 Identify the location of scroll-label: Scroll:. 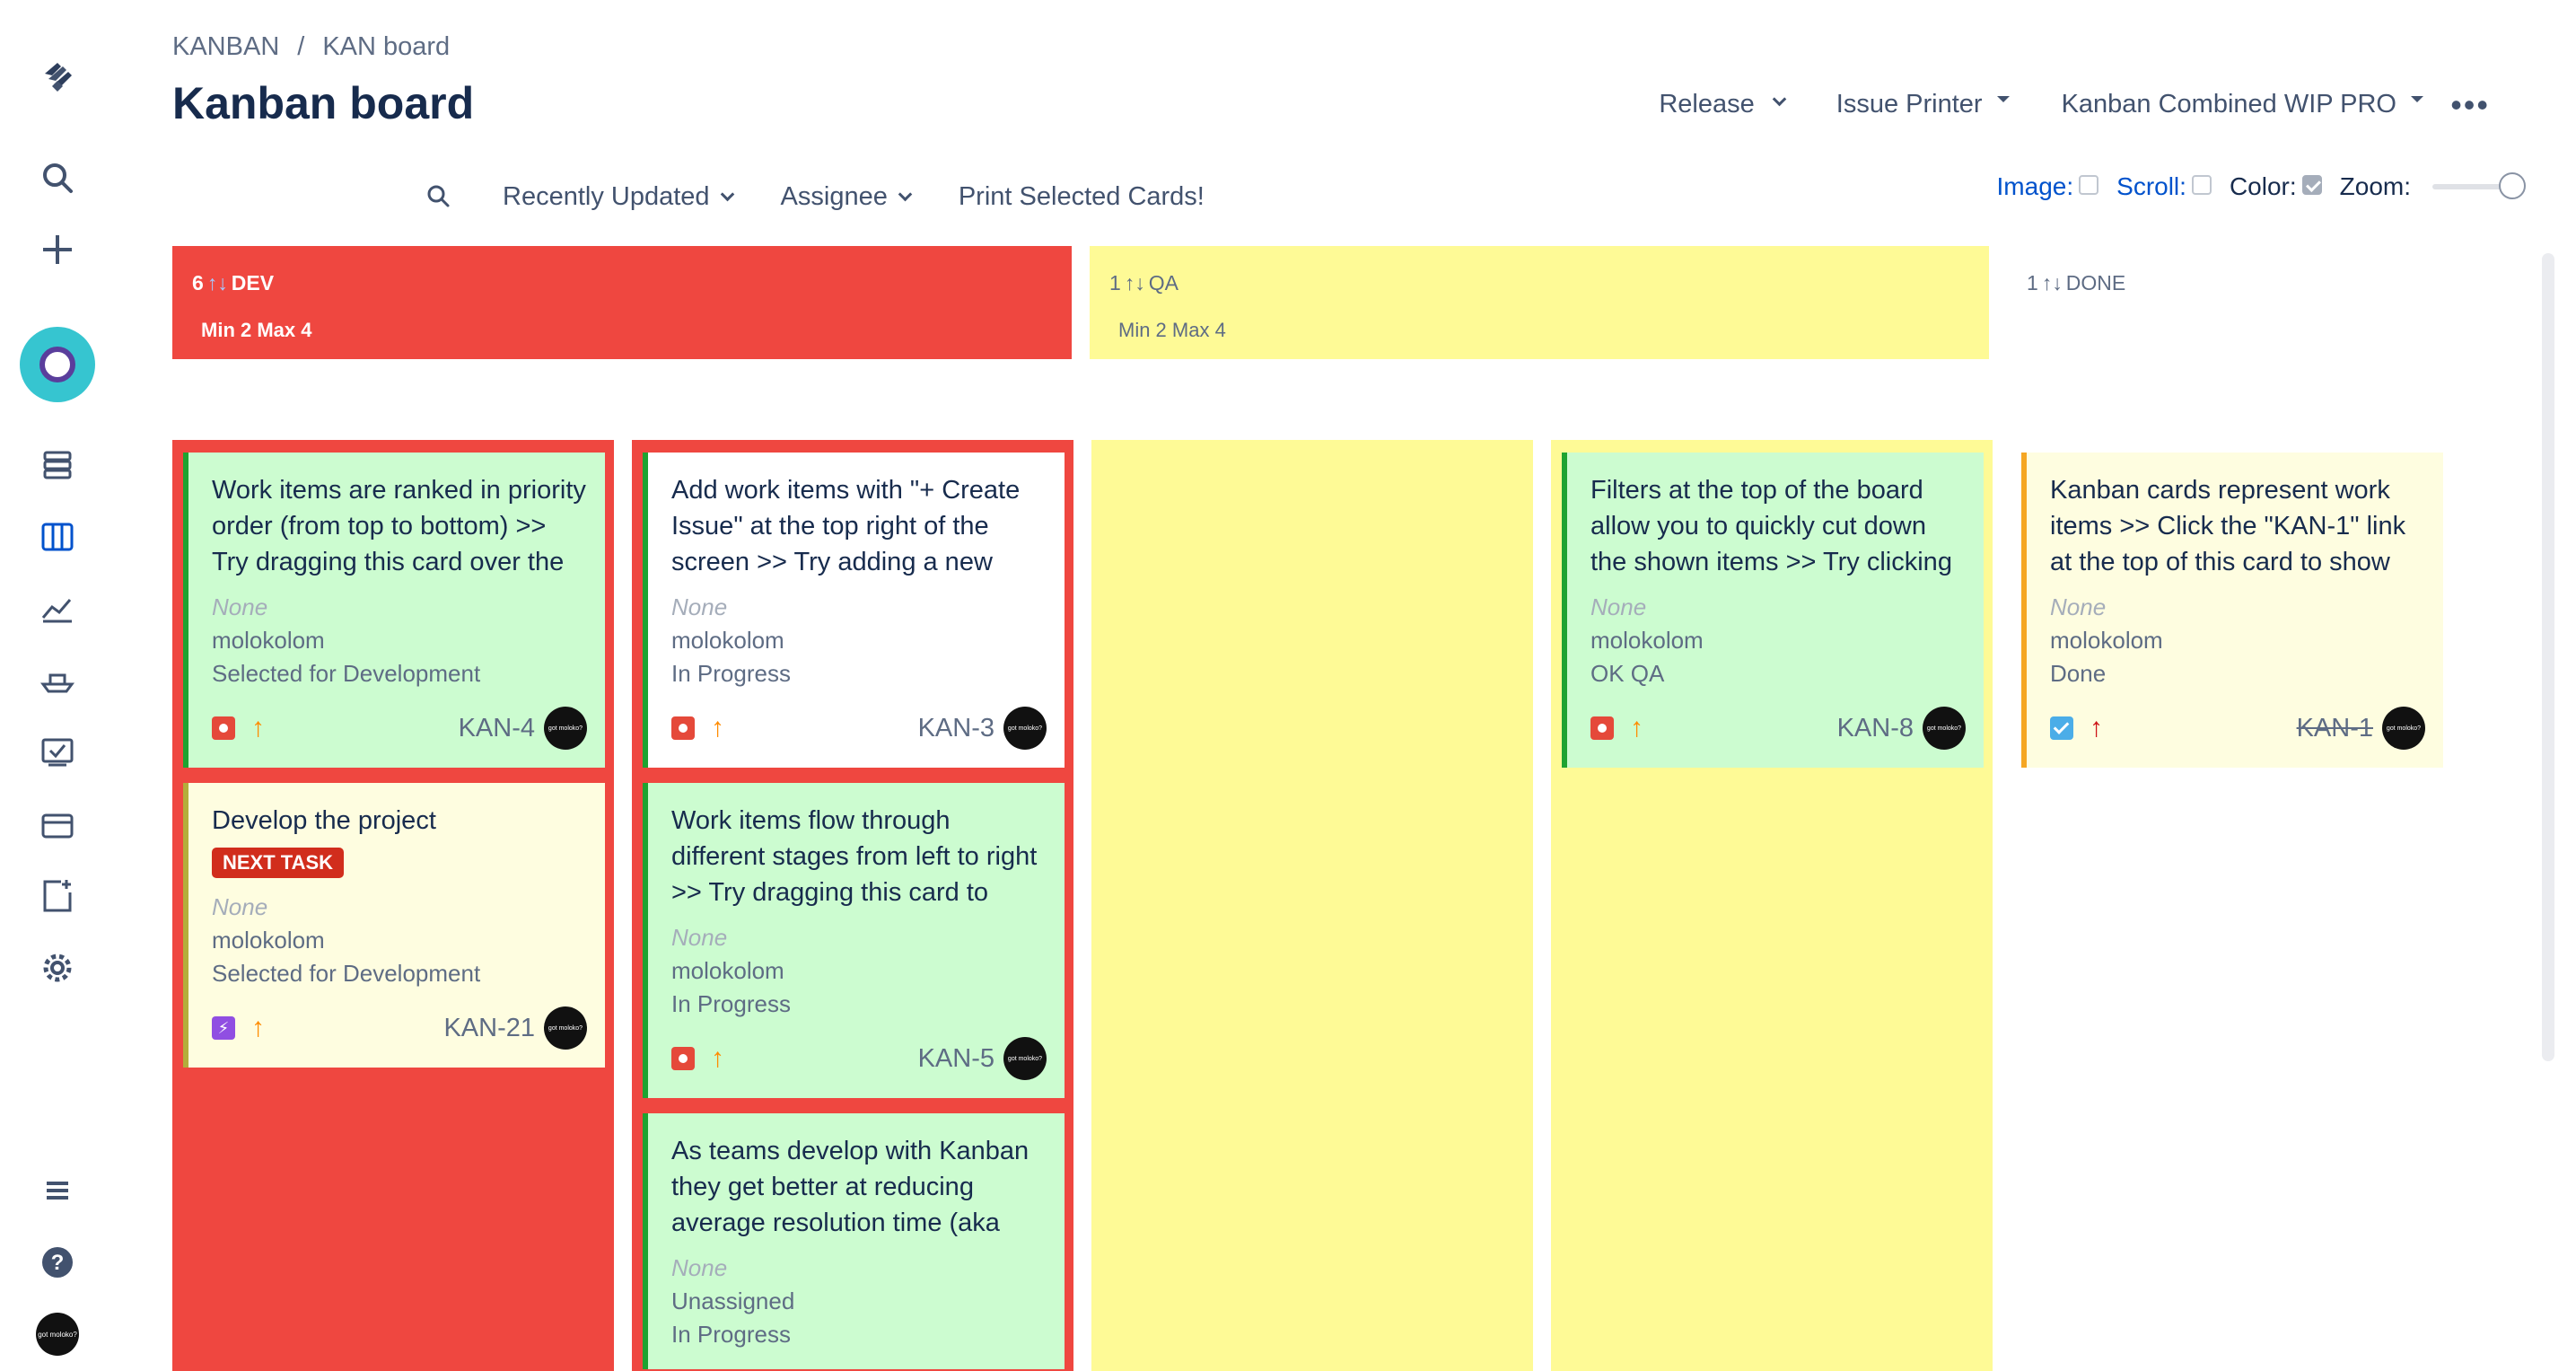
(2151, 186).